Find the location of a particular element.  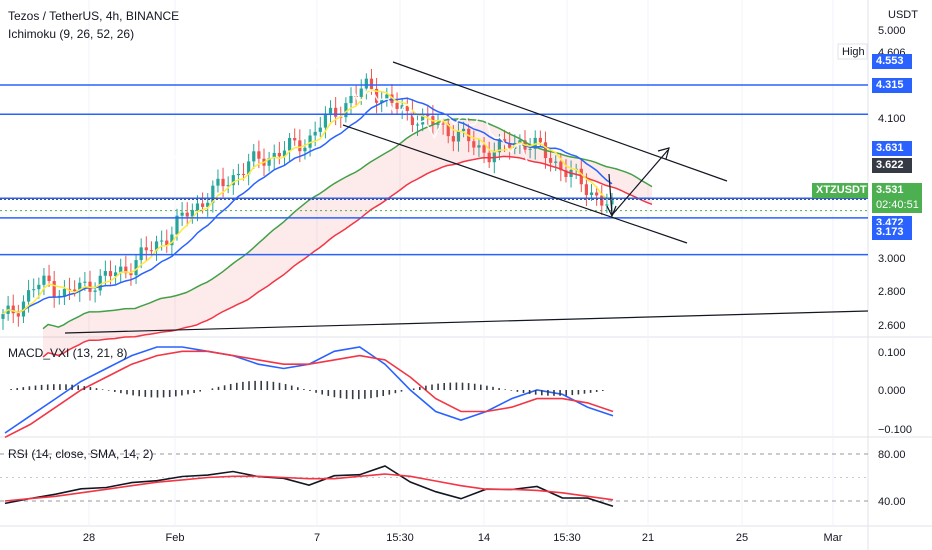

time-tick: 21 is located at coordinates (648, 538).